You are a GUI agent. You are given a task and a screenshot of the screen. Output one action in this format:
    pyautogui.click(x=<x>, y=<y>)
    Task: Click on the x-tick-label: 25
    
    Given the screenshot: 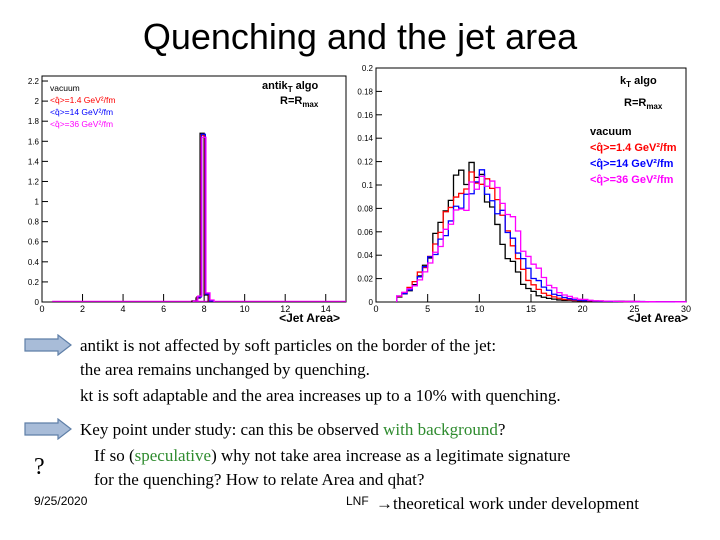 What is the action you would take?
    pyautogui.click(x=634, y=309)
    